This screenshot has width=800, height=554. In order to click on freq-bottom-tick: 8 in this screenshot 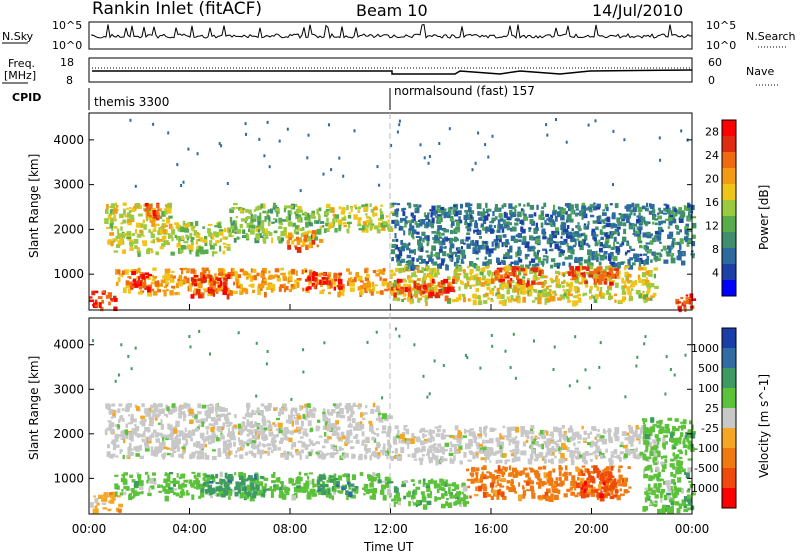, I will do `click(69, 80)`.